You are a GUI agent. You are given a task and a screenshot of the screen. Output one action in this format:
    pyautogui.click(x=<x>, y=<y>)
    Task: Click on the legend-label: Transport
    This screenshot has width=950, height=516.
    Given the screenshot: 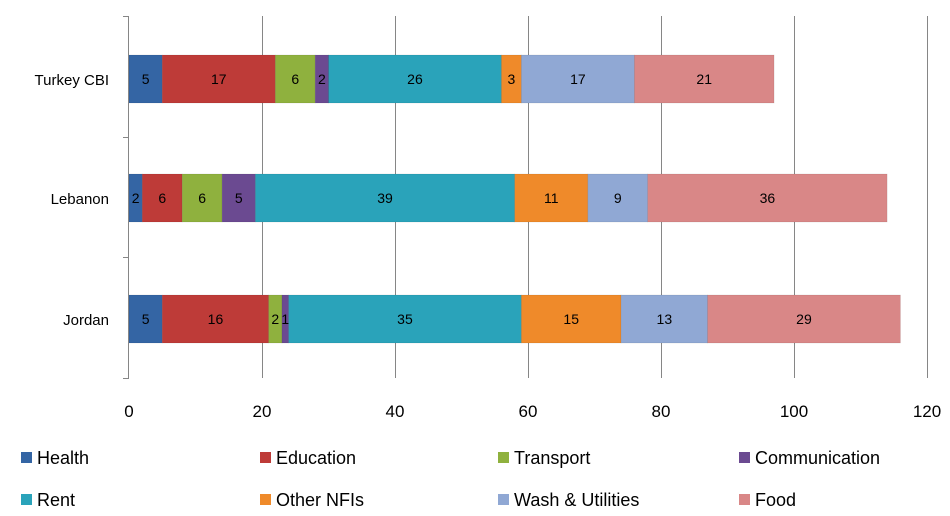 What is the action you would take?
    pyautogui.click(x=552, y=458)
    